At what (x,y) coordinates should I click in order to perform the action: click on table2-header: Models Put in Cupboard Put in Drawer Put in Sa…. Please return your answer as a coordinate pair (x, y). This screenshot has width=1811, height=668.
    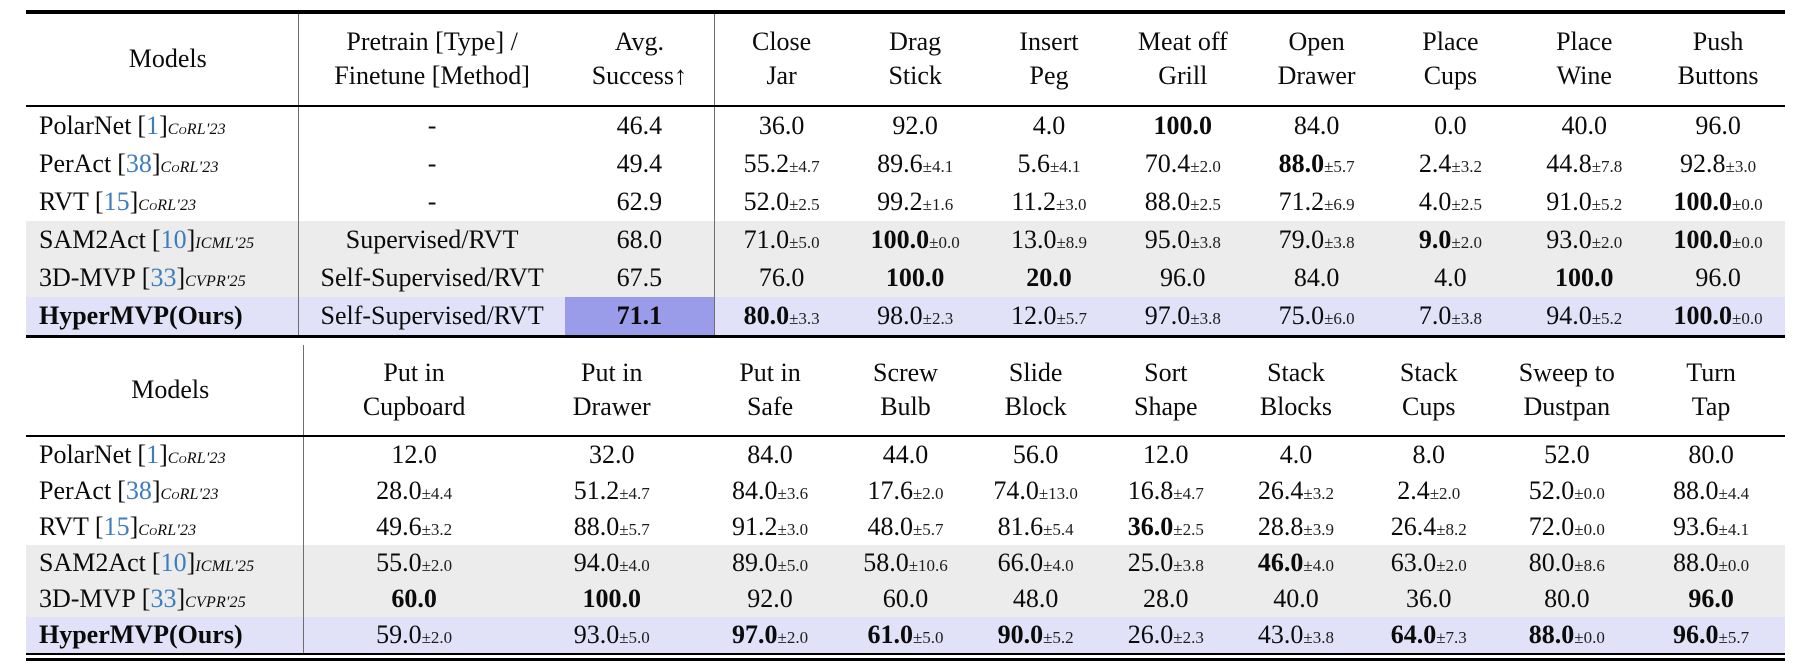
    Looking at the image, I should click on (905, 390).